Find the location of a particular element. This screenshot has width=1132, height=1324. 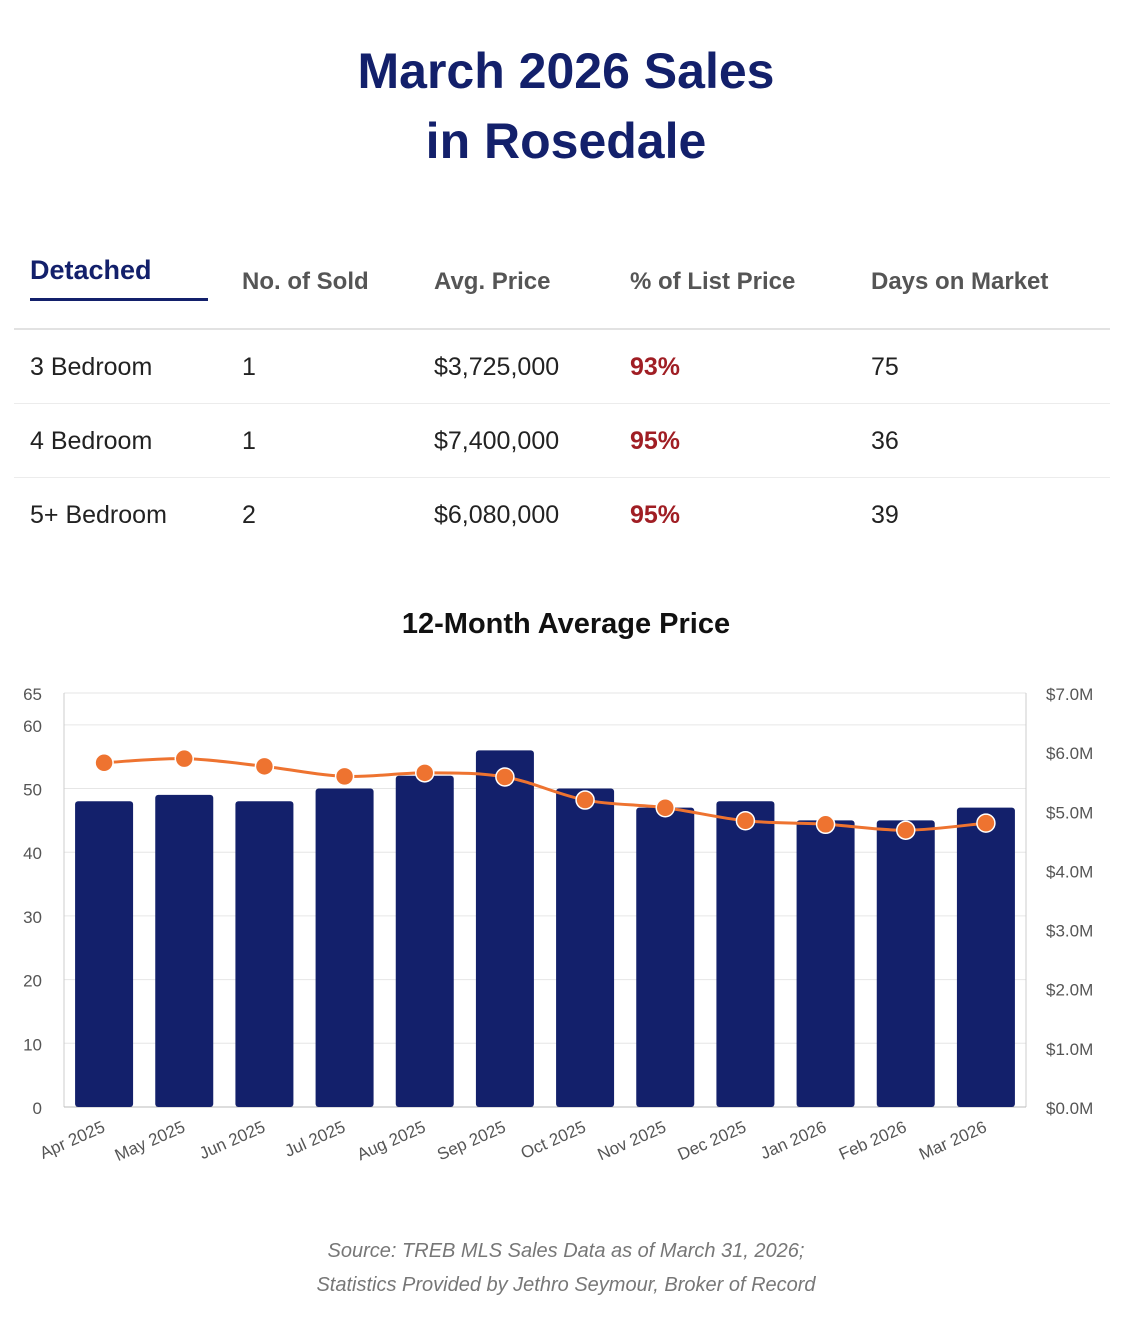

tab-detached: Detached is located at coordinates (119, 278).